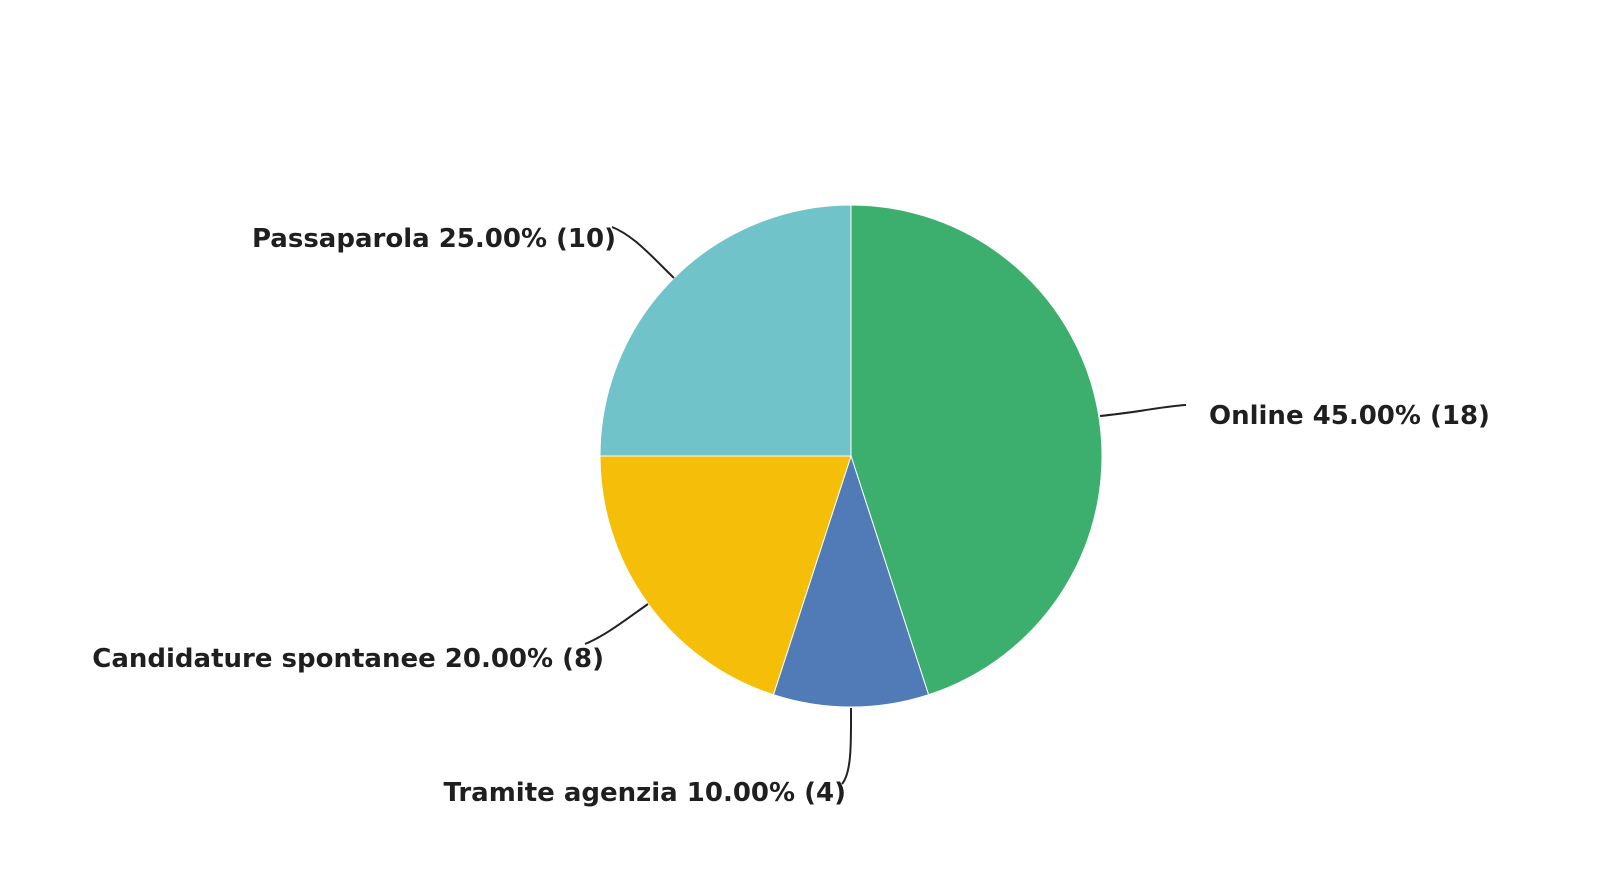  I want to click on slice-label-count: (8), so click(578, 659).